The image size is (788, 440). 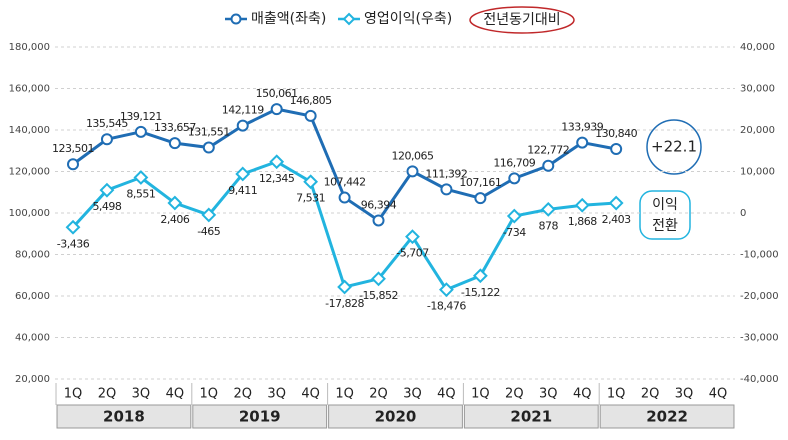 What do you see at coordinates (73, 243) in the screenshot?
I see `data-label: -3,436` at bounding box center [73, 243].